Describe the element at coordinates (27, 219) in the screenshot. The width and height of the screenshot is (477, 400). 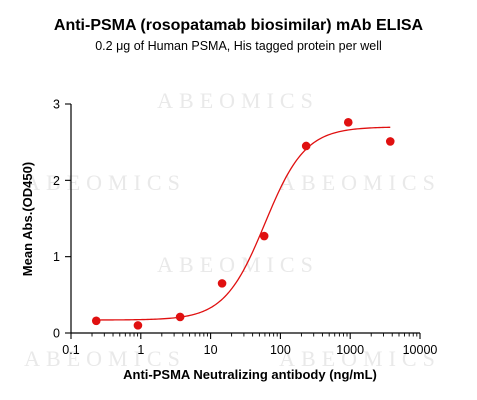
I see `y-axis-title: Mean Abs.(OD450)` at that location.